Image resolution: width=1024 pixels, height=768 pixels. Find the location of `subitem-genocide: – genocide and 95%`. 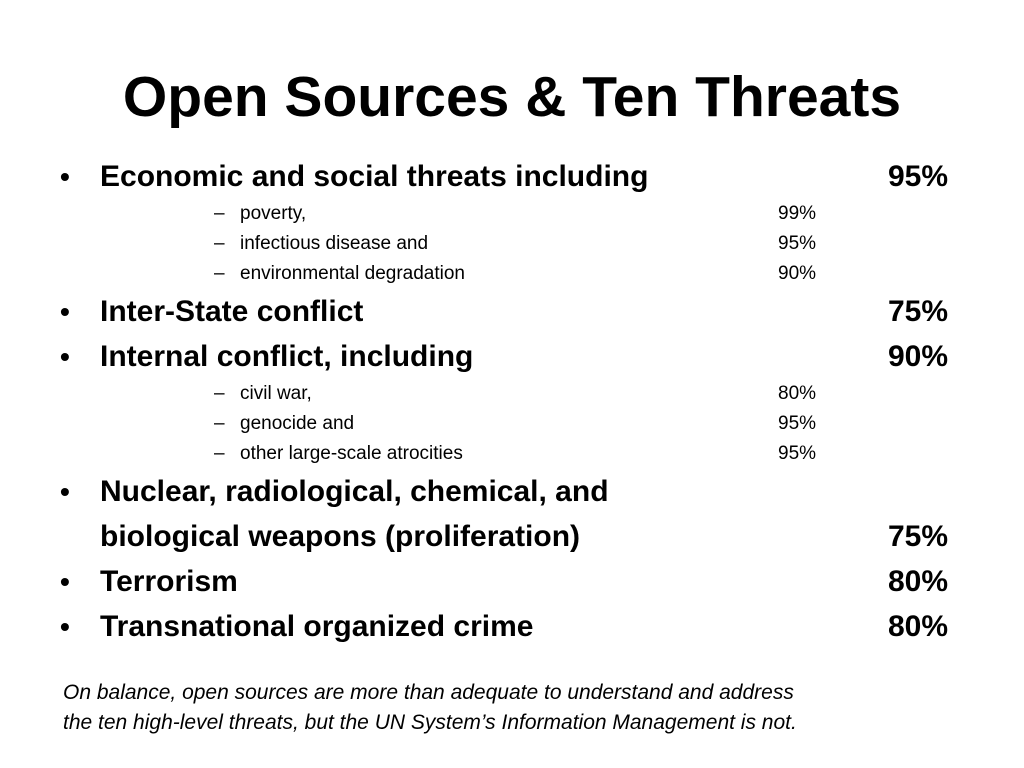

subitem-genocide: – genocide and 95% is located at coordinates (512, 424).